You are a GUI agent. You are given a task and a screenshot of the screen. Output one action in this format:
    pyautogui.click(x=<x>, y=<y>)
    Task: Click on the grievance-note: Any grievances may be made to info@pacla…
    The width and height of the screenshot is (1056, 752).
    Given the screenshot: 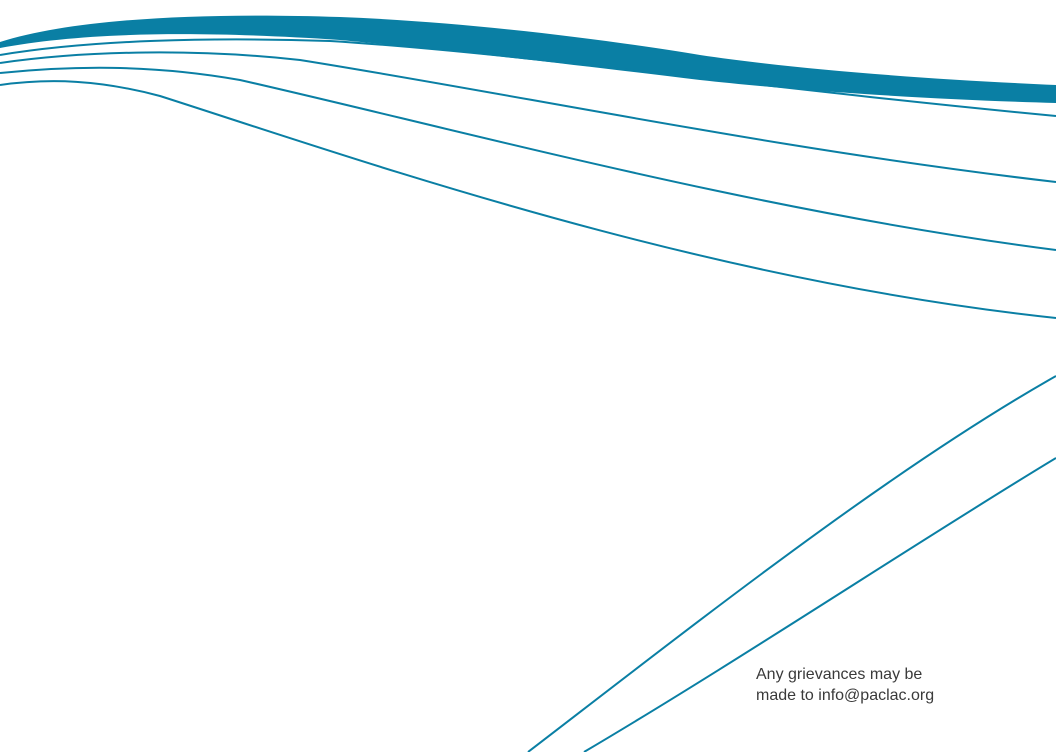 What is the action you would take?
    pyautogui.click(x=896, y=685)
    